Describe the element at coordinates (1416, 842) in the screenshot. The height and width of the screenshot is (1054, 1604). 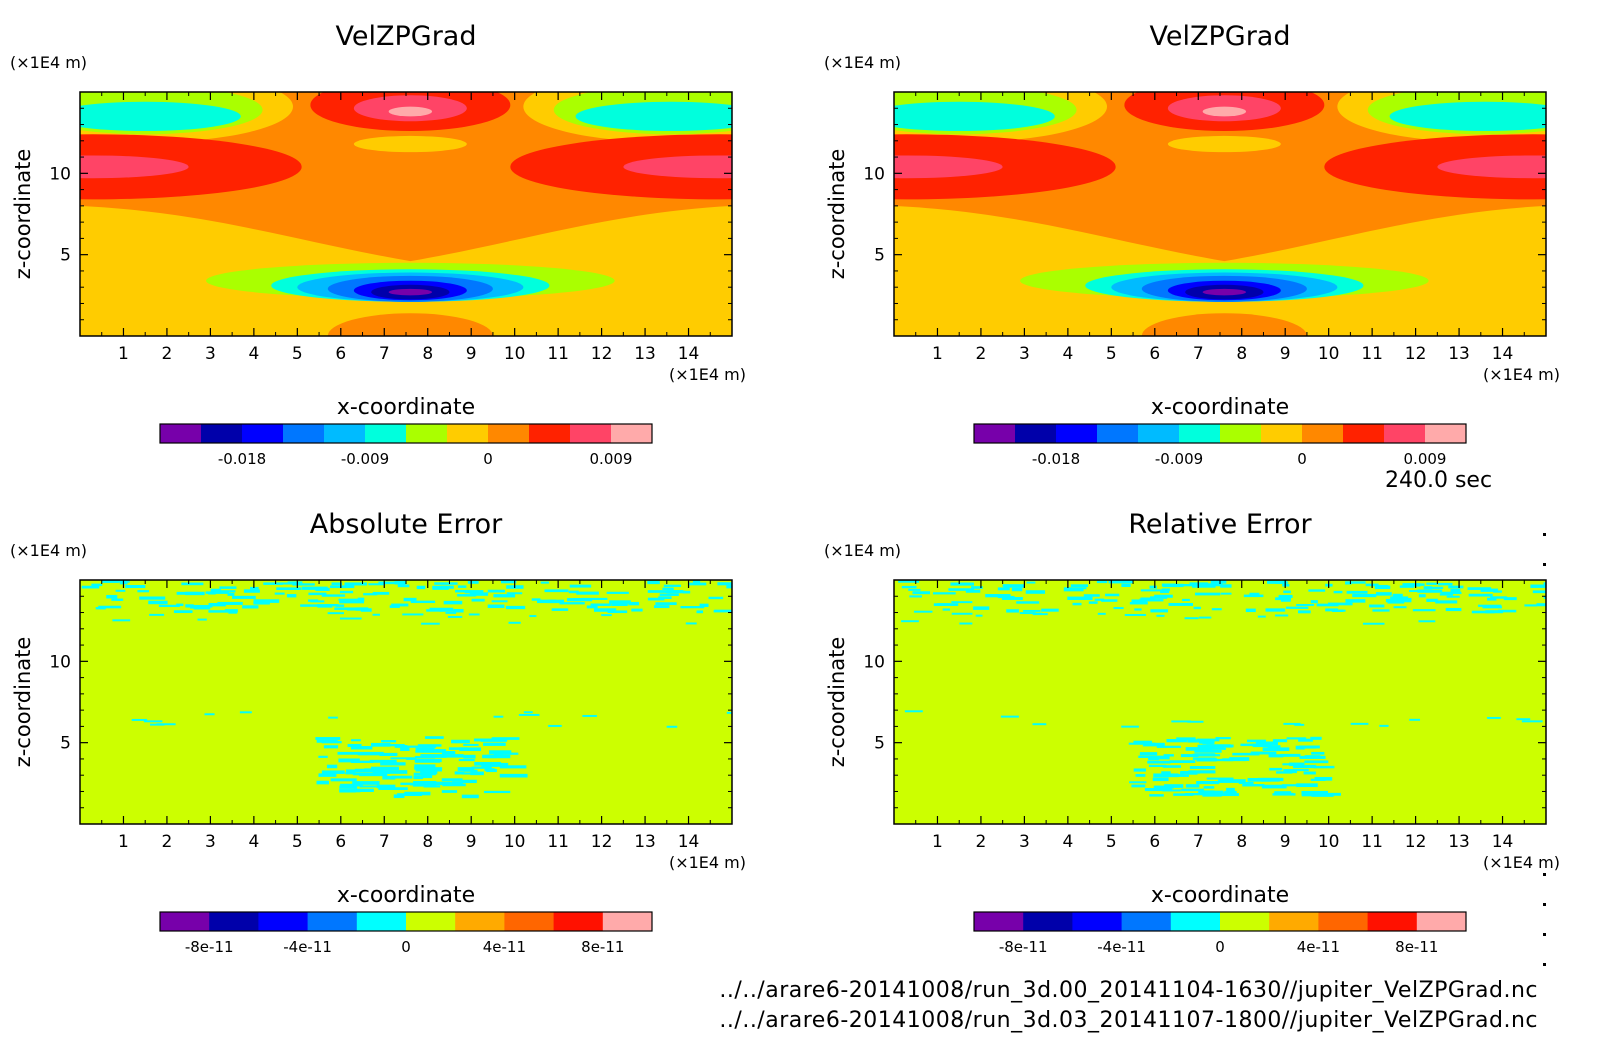
I see `x-tick-label: 12` at that location.